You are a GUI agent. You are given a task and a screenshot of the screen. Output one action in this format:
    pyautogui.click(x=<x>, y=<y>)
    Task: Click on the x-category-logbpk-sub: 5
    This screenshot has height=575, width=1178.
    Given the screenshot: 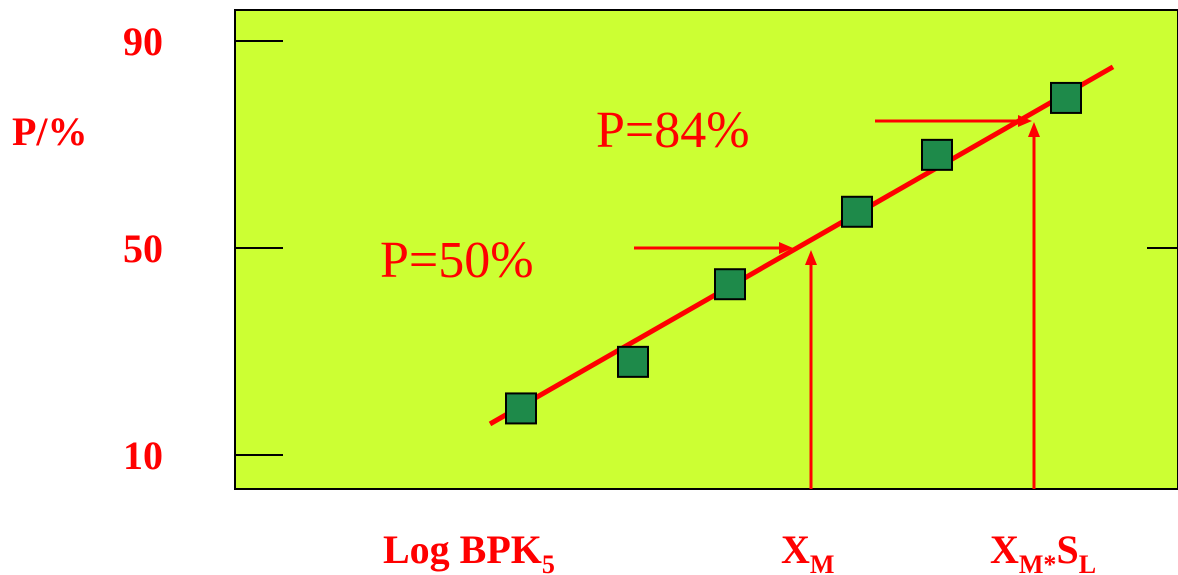 What is the action you would take?
    pyautogui.click(x=548, y=562)
    